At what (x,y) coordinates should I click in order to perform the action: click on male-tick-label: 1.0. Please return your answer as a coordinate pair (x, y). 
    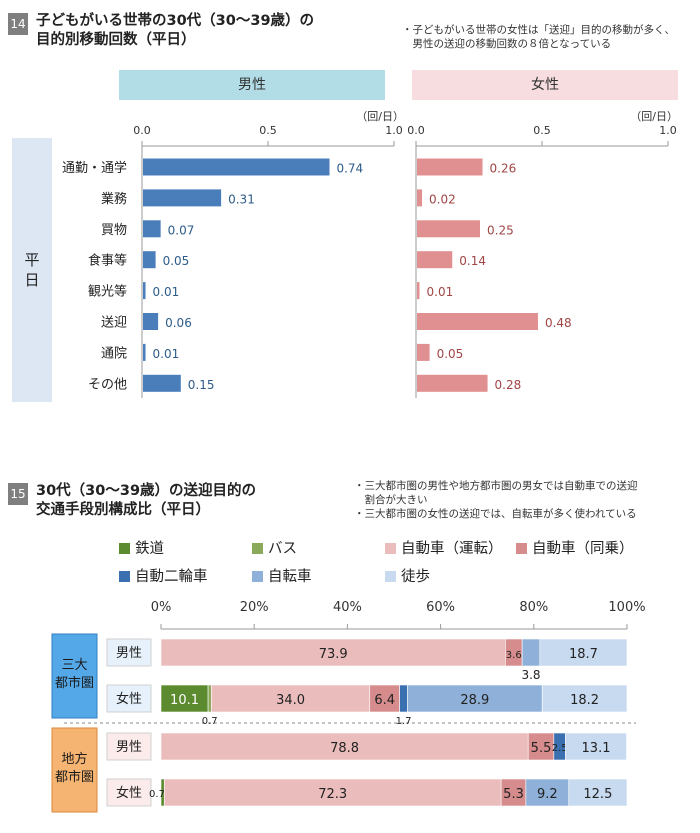
    Looking at the image, I should click on (394, 130).